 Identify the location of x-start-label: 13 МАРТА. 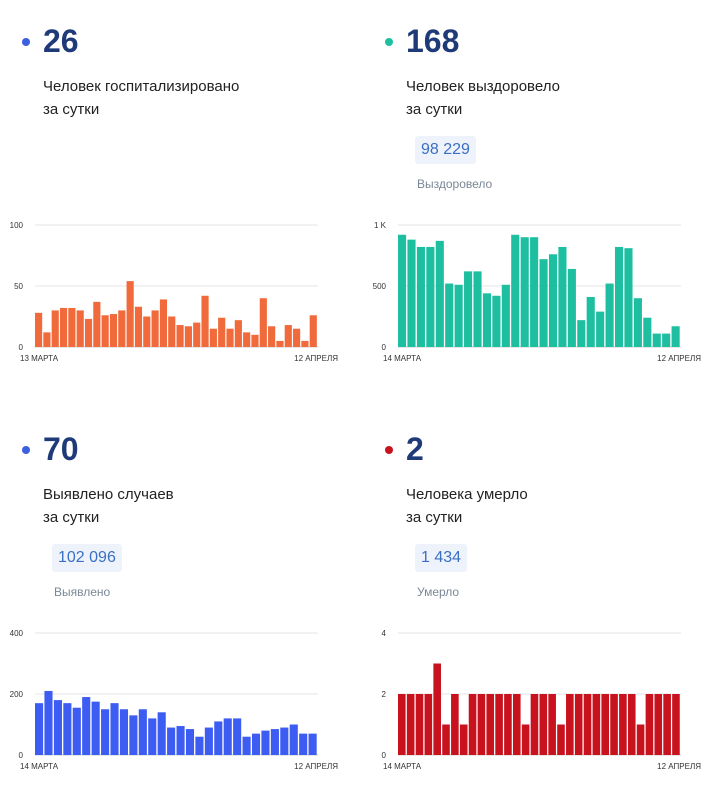
(39, 358).